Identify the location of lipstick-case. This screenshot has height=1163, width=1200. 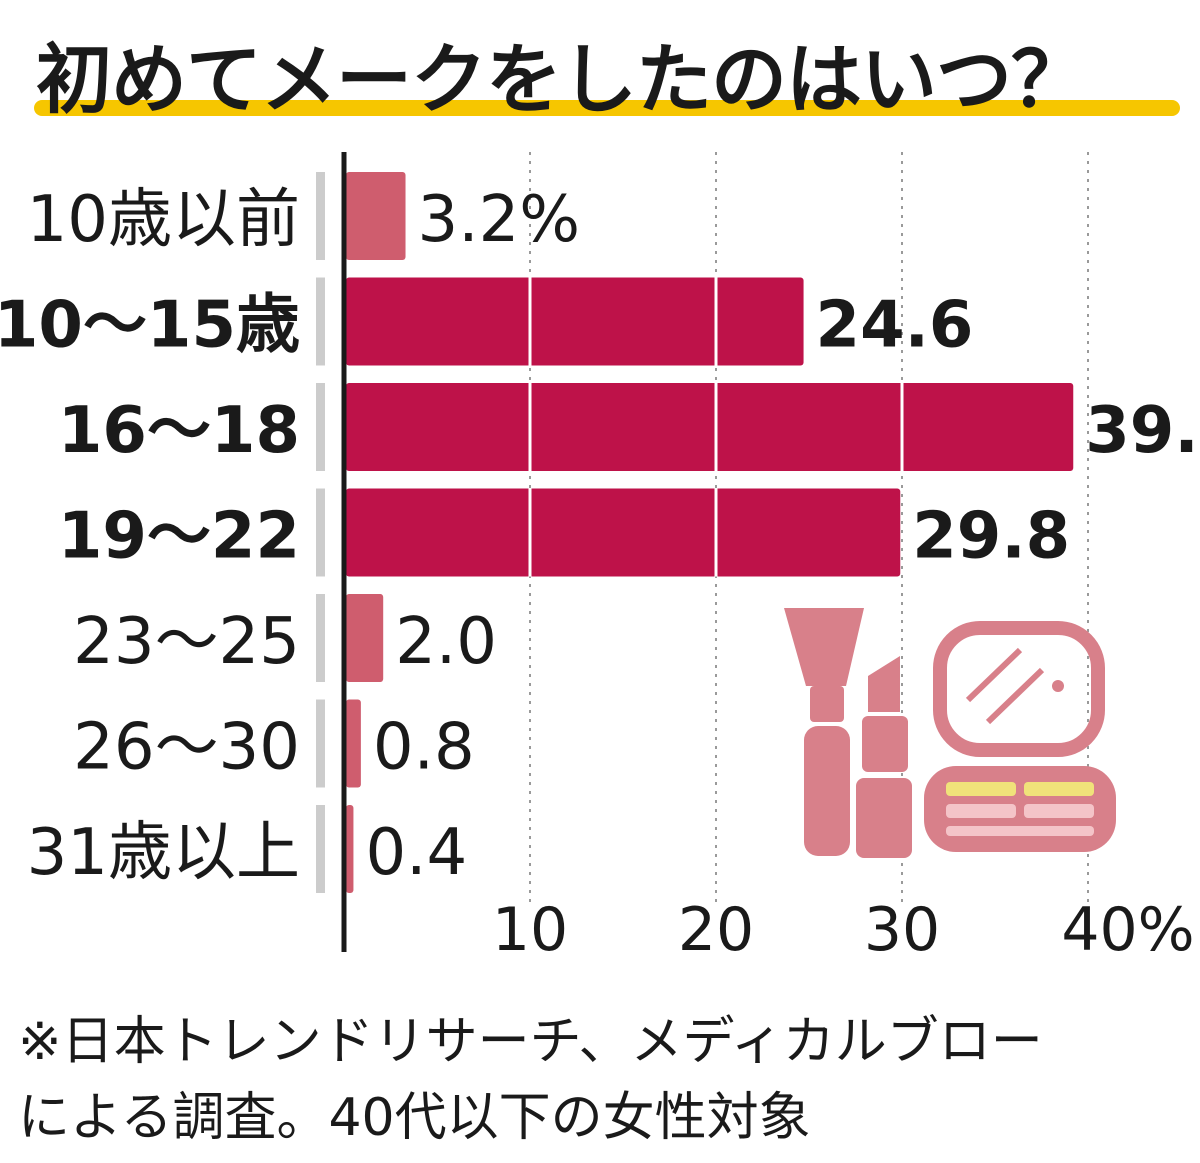
(884, 818).